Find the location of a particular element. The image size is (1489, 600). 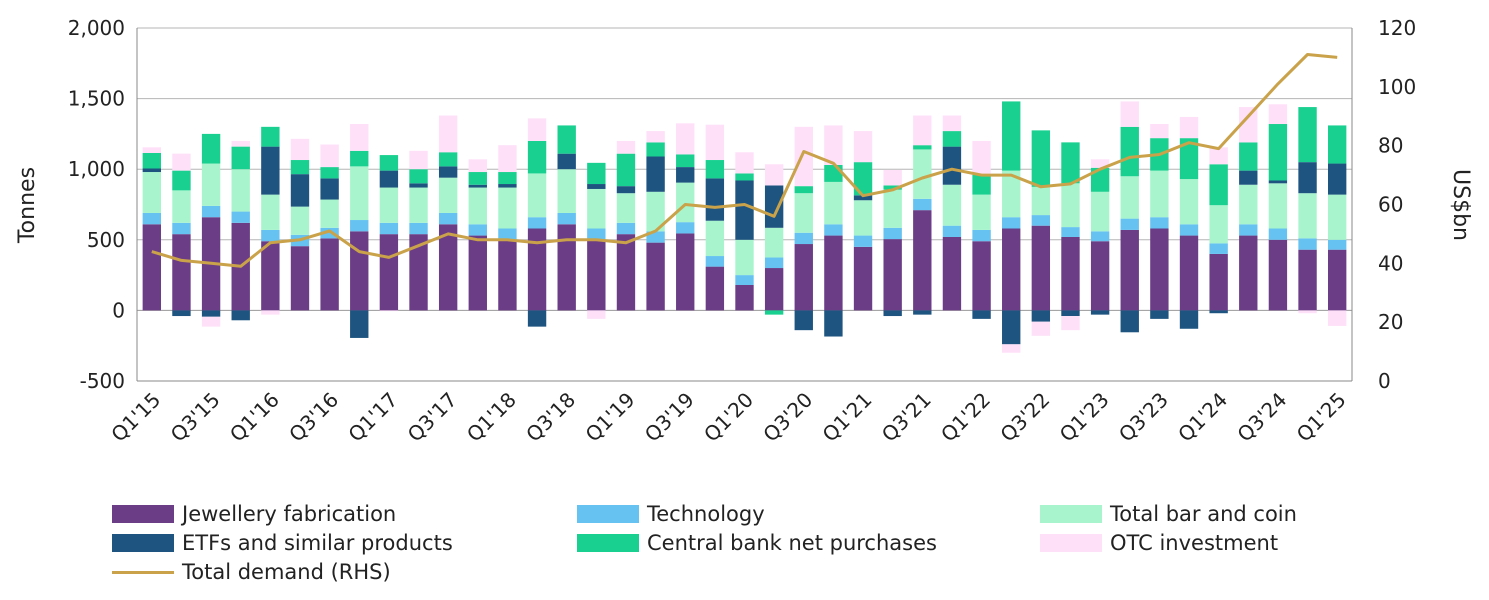

legend-item-technology: Technology is located at coordinates (671, 514).